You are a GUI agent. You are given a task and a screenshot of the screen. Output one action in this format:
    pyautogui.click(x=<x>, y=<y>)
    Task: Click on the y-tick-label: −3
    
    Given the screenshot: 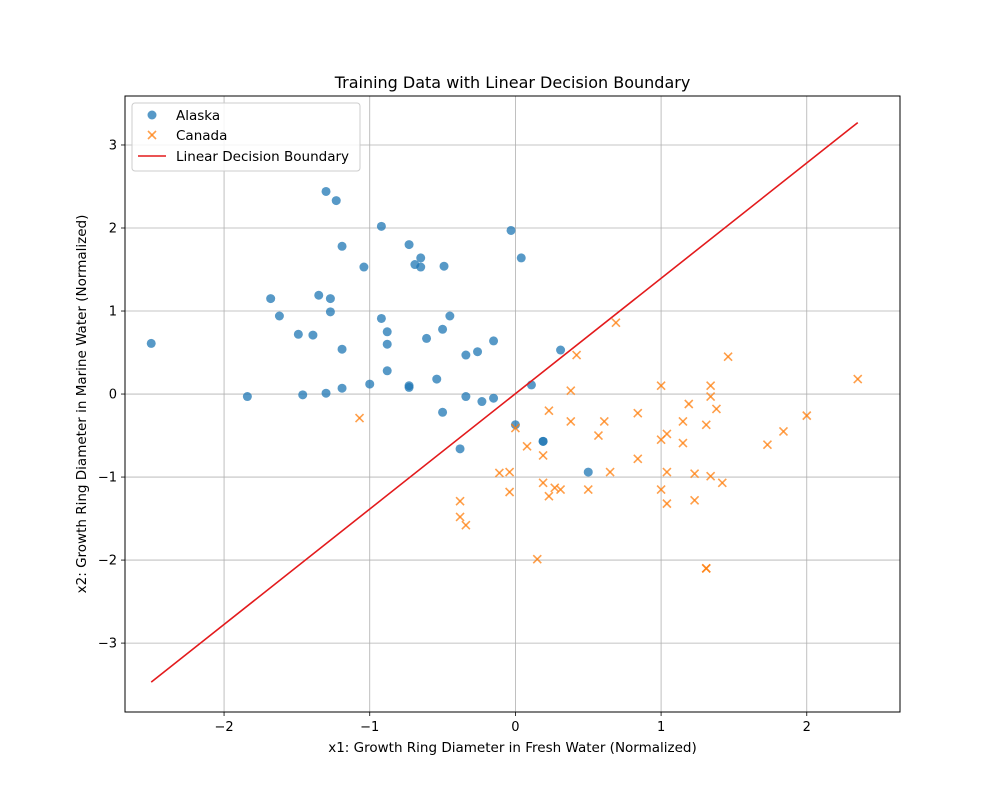 What is the action you would take?
    pyautogui.click(x=107, y=644)
    